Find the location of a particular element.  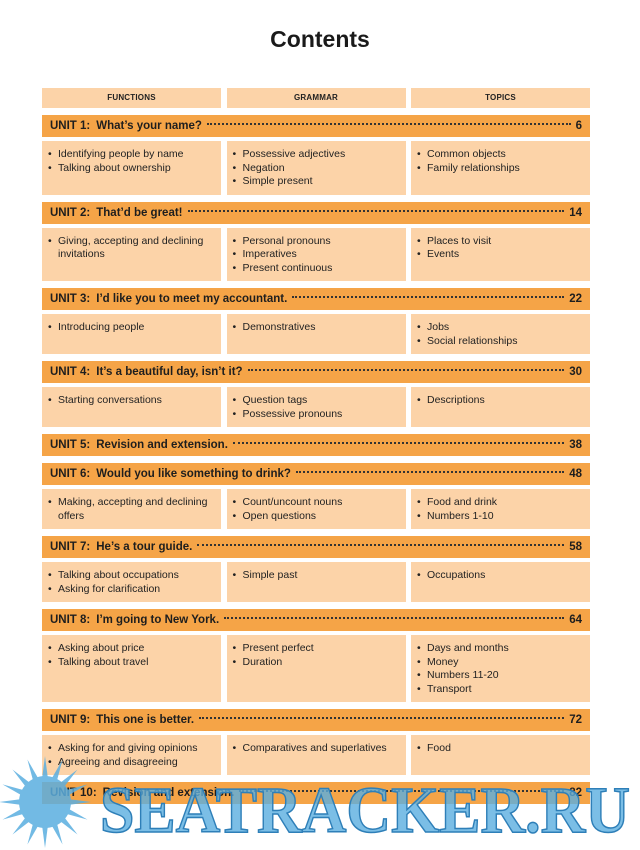

bullet-item: Identifying people by name is located at coordinates (131, 155).